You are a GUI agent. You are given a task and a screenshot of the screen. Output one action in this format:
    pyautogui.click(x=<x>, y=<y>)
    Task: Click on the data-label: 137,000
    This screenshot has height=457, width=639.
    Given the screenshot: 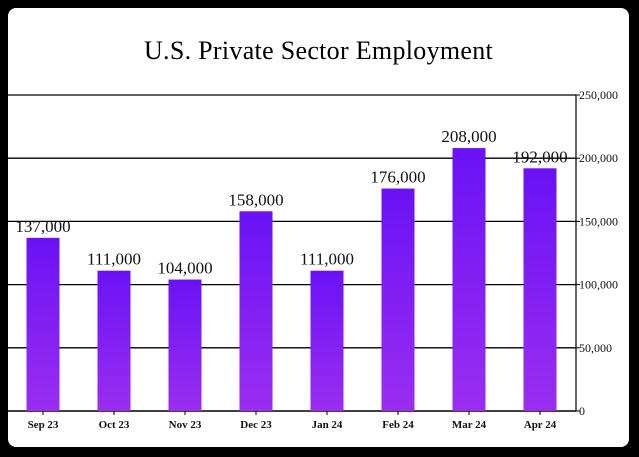 What is the action you would take?
    pyautogui.click(x=42, y=226)
    